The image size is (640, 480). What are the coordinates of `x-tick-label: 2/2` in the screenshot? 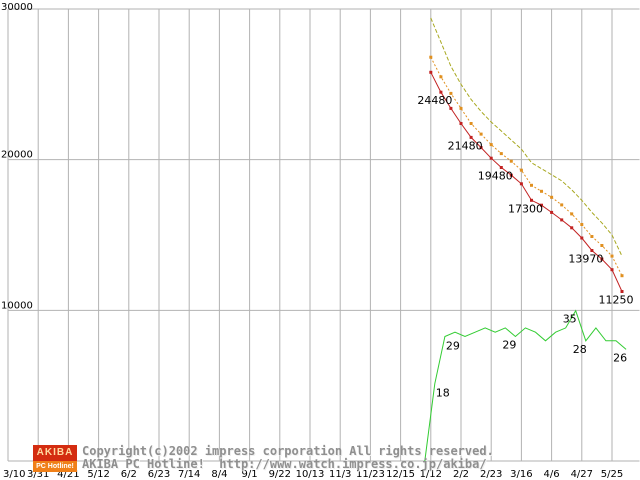 It's located at (461, 474).